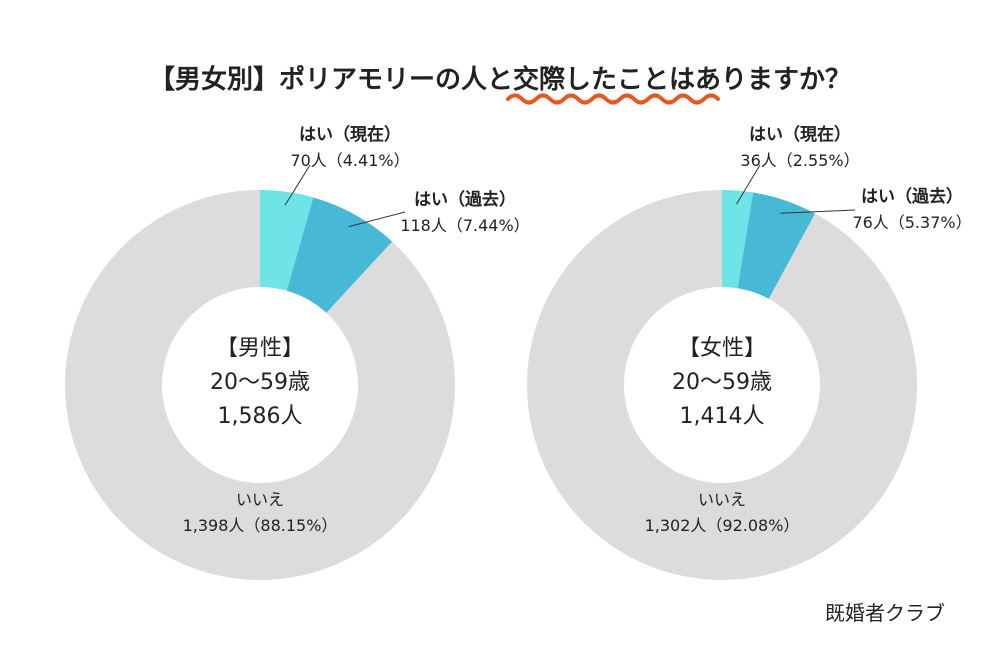 This screenshot has height=650, width=1000. I want to click on title-underline-squiggle, so click(613, 99).